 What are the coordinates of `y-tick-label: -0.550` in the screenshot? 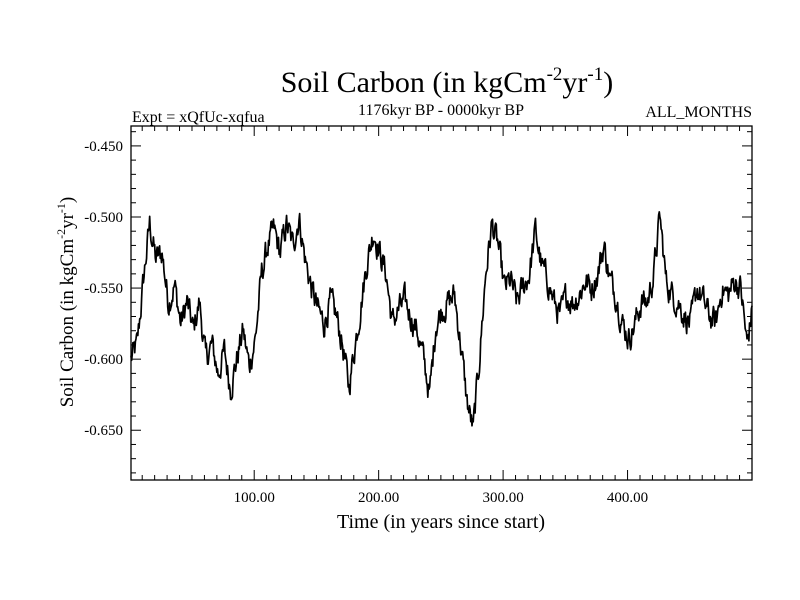 It's located at (103, 289).